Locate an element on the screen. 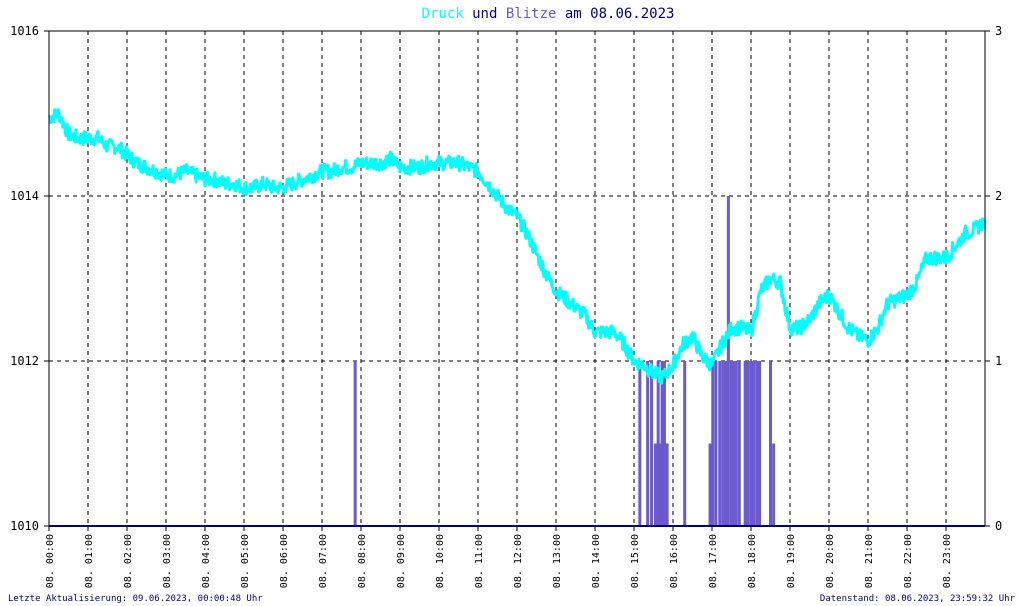 This screenshot has height=606, width=1020. x-tick-label: 08. 04:00 is located at coordinates (206, 561).